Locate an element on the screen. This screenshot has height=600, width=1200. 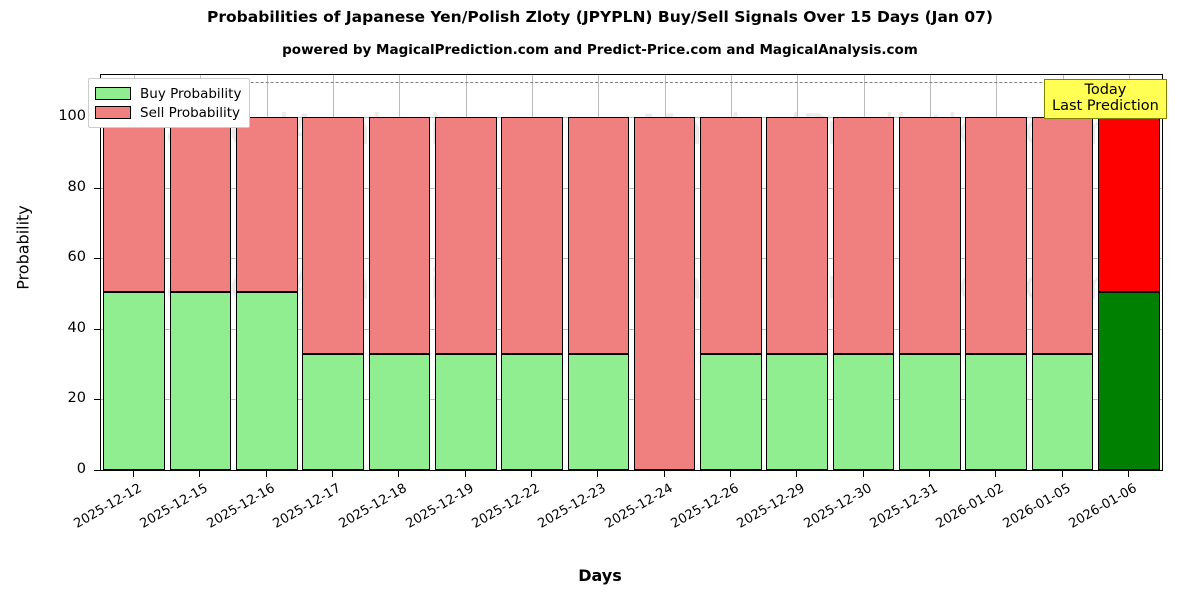
today-annotation-line2: Last Prediction is located at coordinates (1105, 106).